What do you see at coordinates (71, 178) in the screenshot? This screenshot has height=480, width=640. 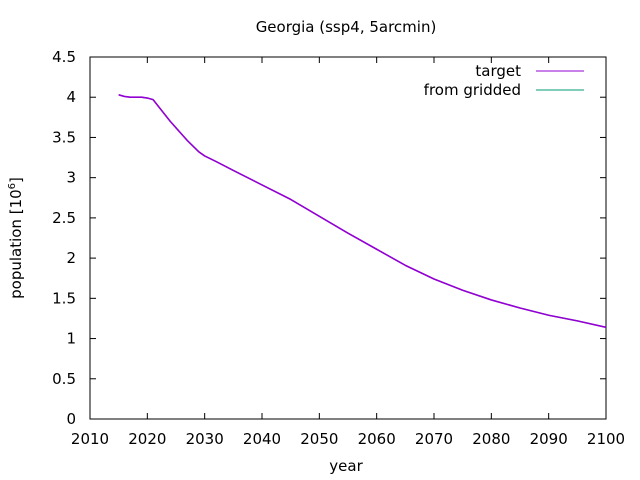 I see `y-tick-label: 3` at bounding box center [71, 178].